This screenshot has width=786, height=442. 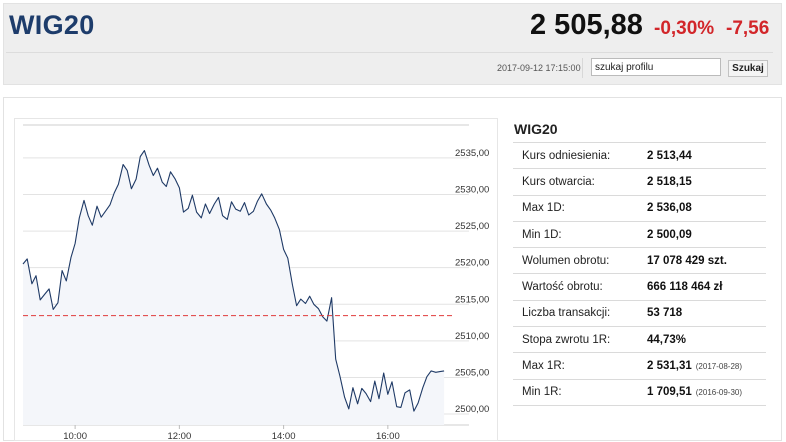 What do you see at coordinates (685, 287) in the screenshot?
I see `stats-value-text: 666 118 464 zł` at bounding box center [685, 287].